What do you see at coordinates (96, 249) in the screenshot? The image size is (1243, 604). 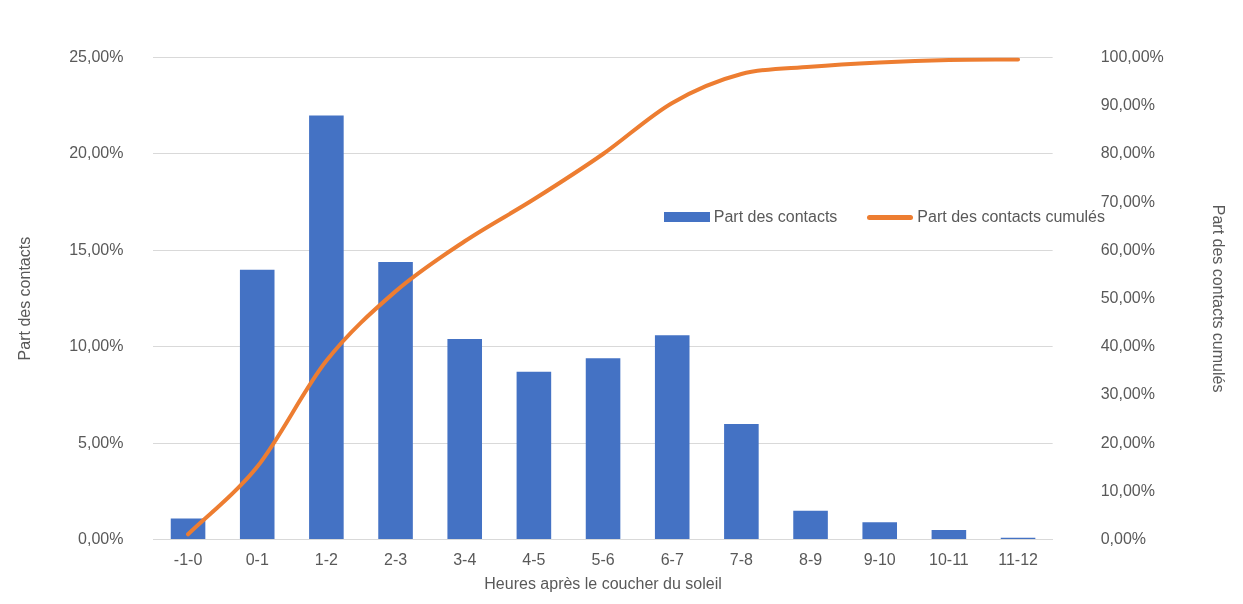 I see `y-tick-label: 15,00%` at bounding box center [96, 249].